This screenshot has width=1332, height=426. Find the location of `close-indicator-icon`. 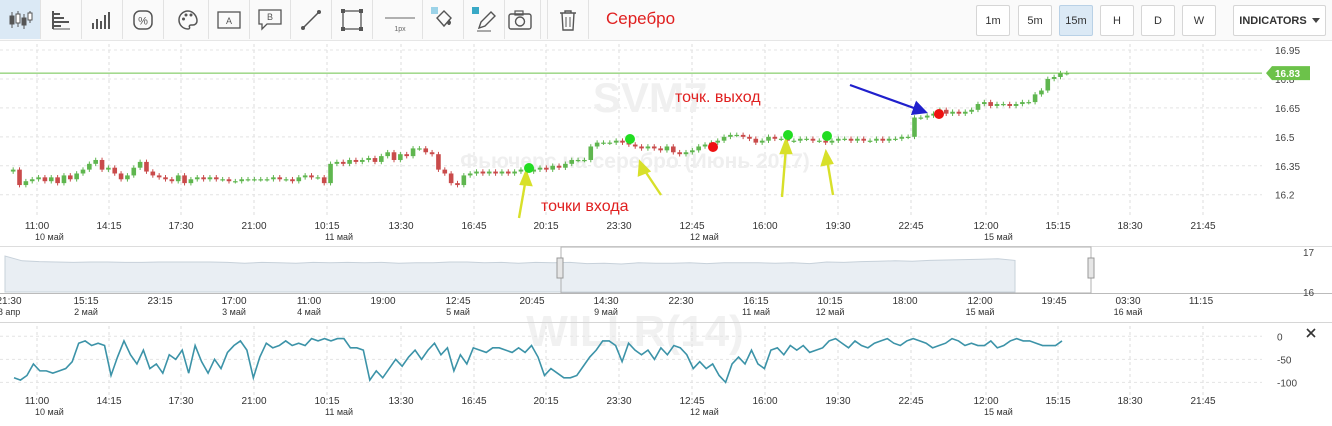

close-indicator-icon is located at coordinates (1311, 333).